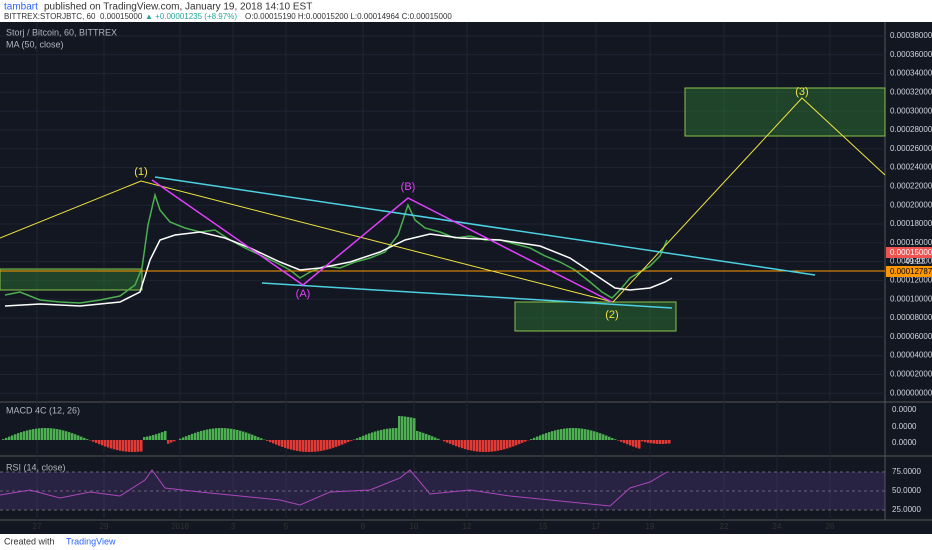 This screenshot has width=932, height=550. What do you see at coordinates (121, 16) in the screenshot?
I see `last: 0.00015000` at bounding box center [121, 16].